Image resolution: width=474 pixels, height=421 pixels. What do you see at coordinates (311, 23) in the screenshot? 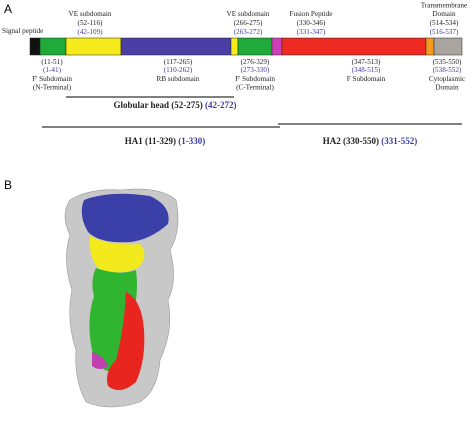
I see `residue-range: (330-346)` at bounding box center [311, 23].